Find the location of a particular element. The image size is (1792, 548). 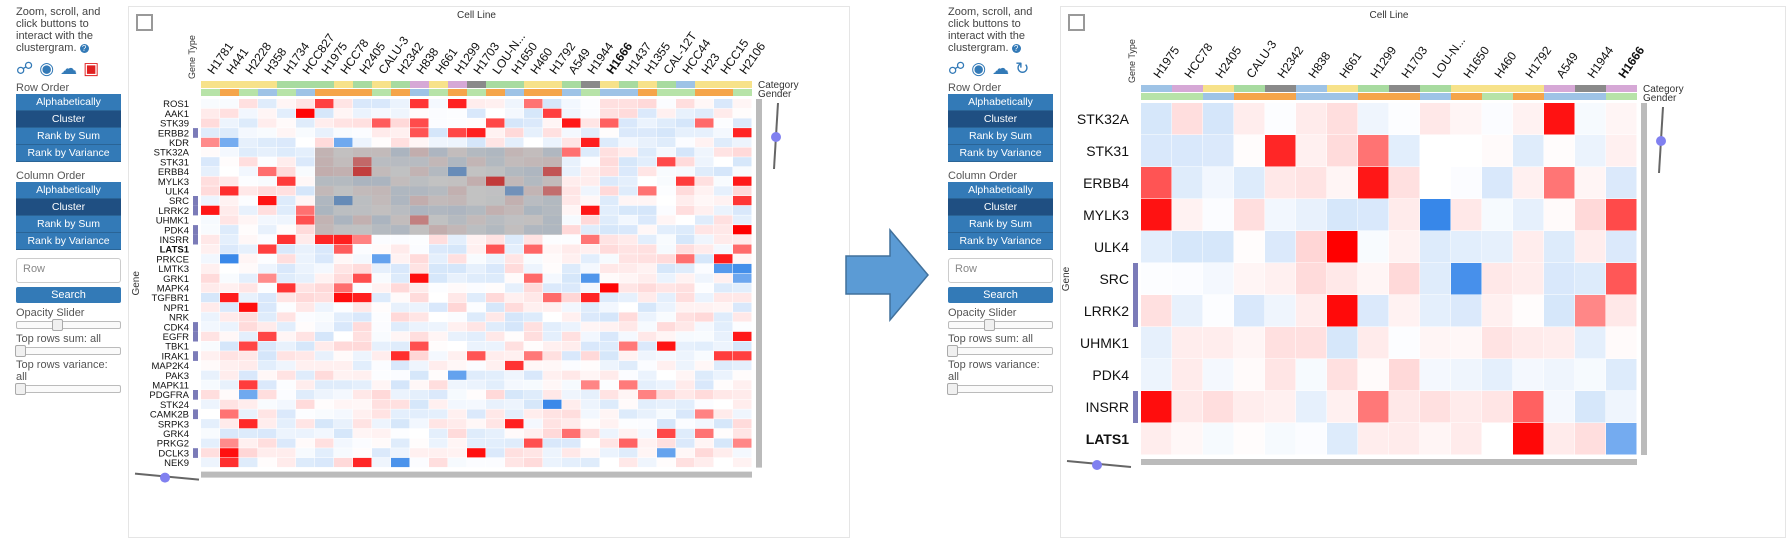

crop-selection-overlay is located at coordinates (438, 191).